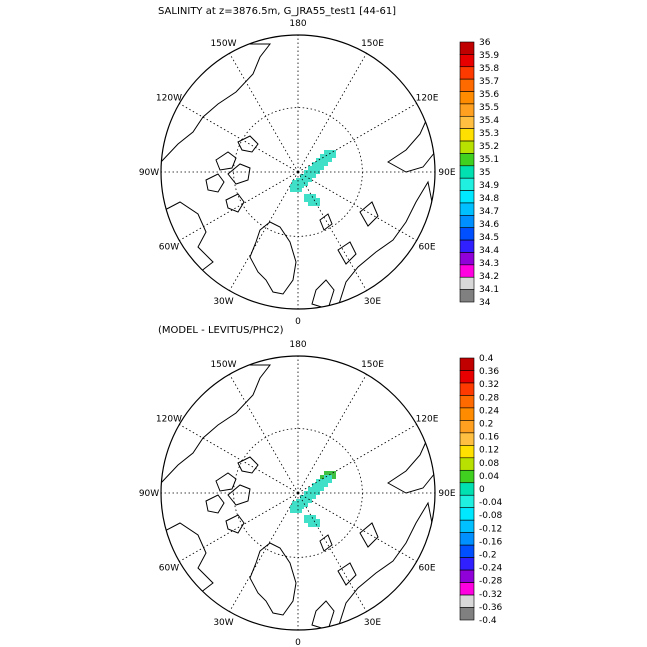  Describe the element at coordinates (489, 290) in the screenshot. I see `colorbar-label: 34.1` at that location.